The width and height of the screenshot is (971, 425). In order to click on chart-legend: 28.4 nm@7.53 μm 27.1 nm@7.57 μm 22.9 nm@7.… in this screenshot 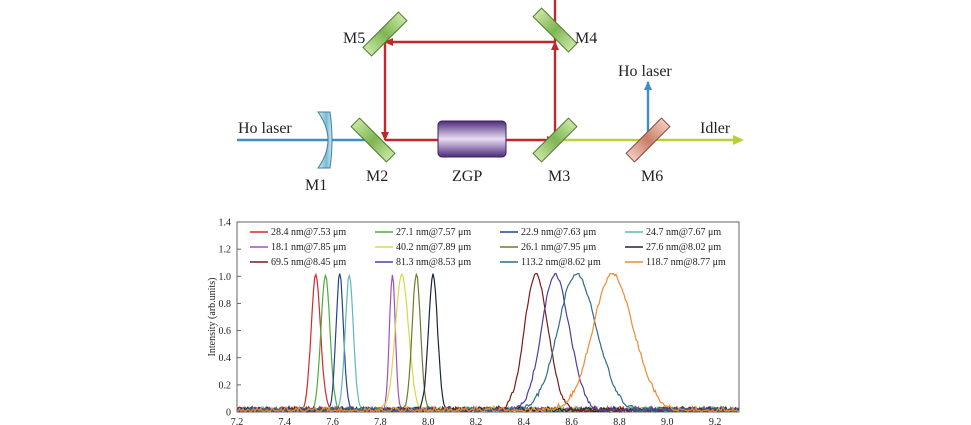, I will do `click(488, 247)`.